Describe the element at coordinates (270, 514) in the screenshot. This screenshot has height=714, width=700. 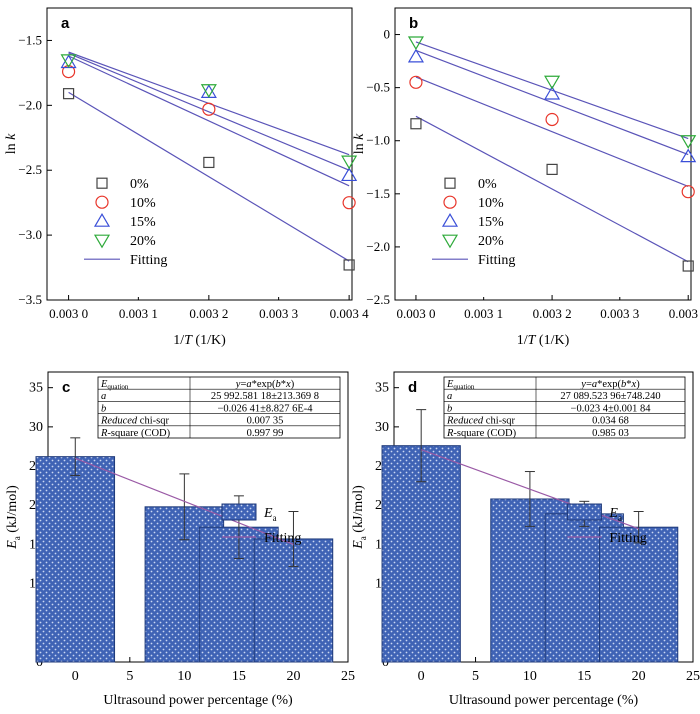
I see `legend-label: Ea` at that location.